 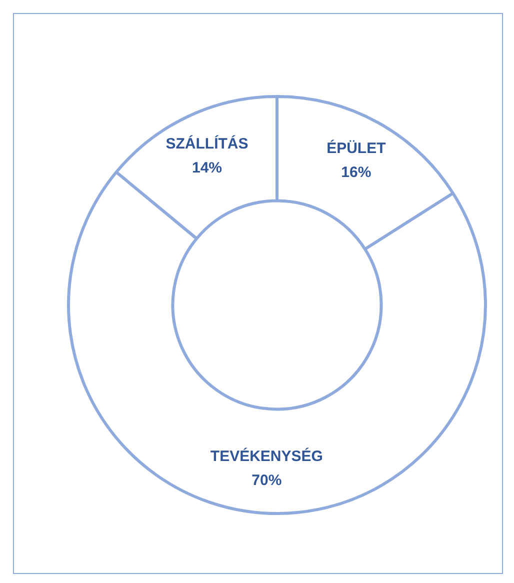 I want to click on data-label: 14%, so click(x=207, y=167).